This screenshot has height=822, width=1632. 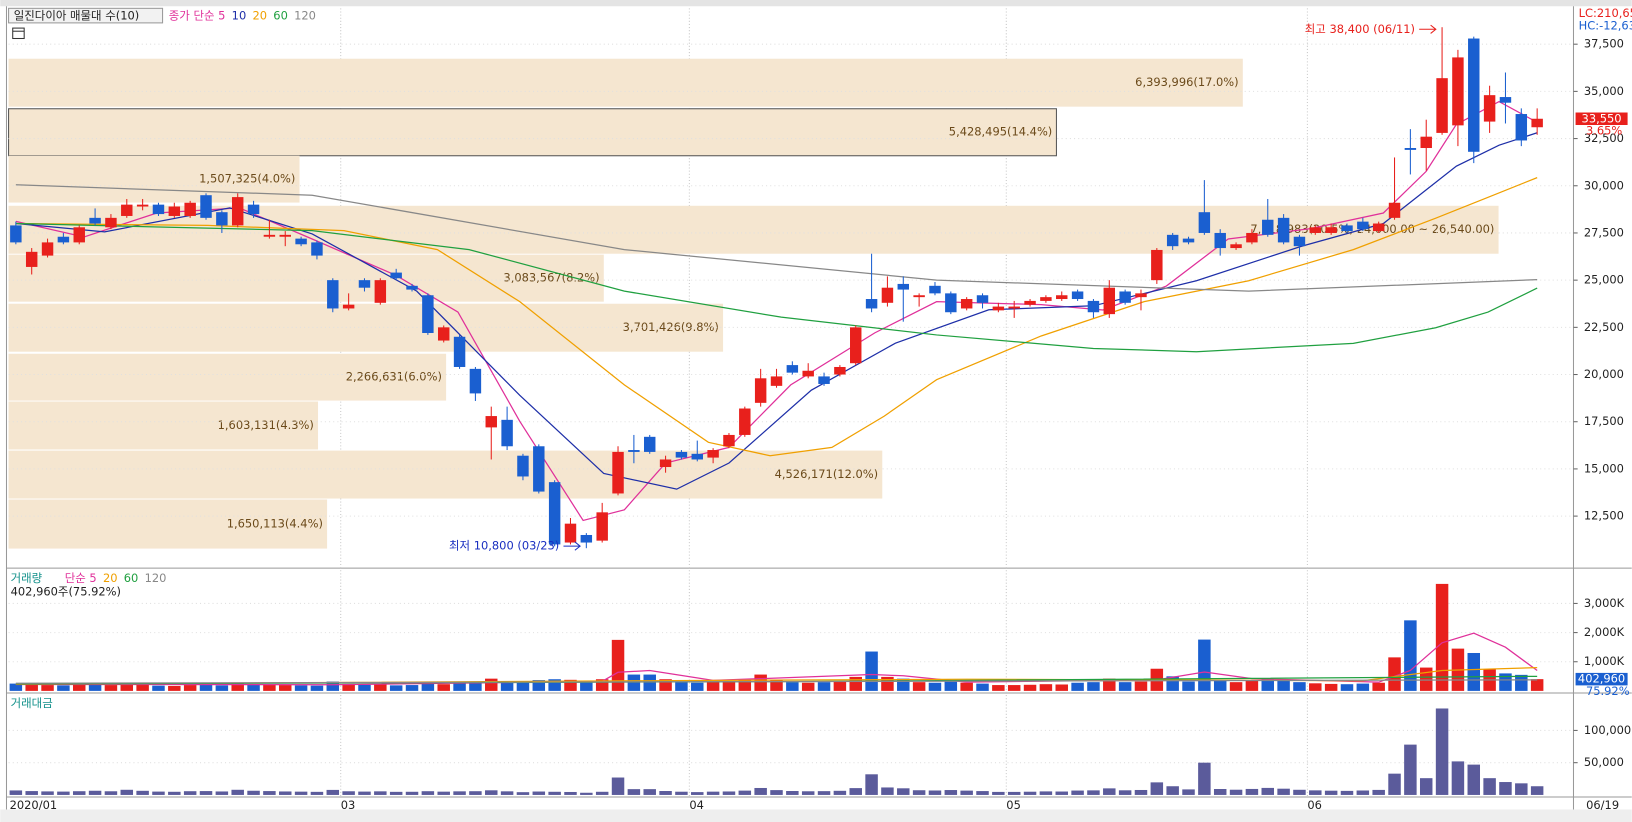 What do you see at coordinates (1602, 805) in the screenshot?
I see `x-tick-label: 06/19` at bounding box center [1602, 805].